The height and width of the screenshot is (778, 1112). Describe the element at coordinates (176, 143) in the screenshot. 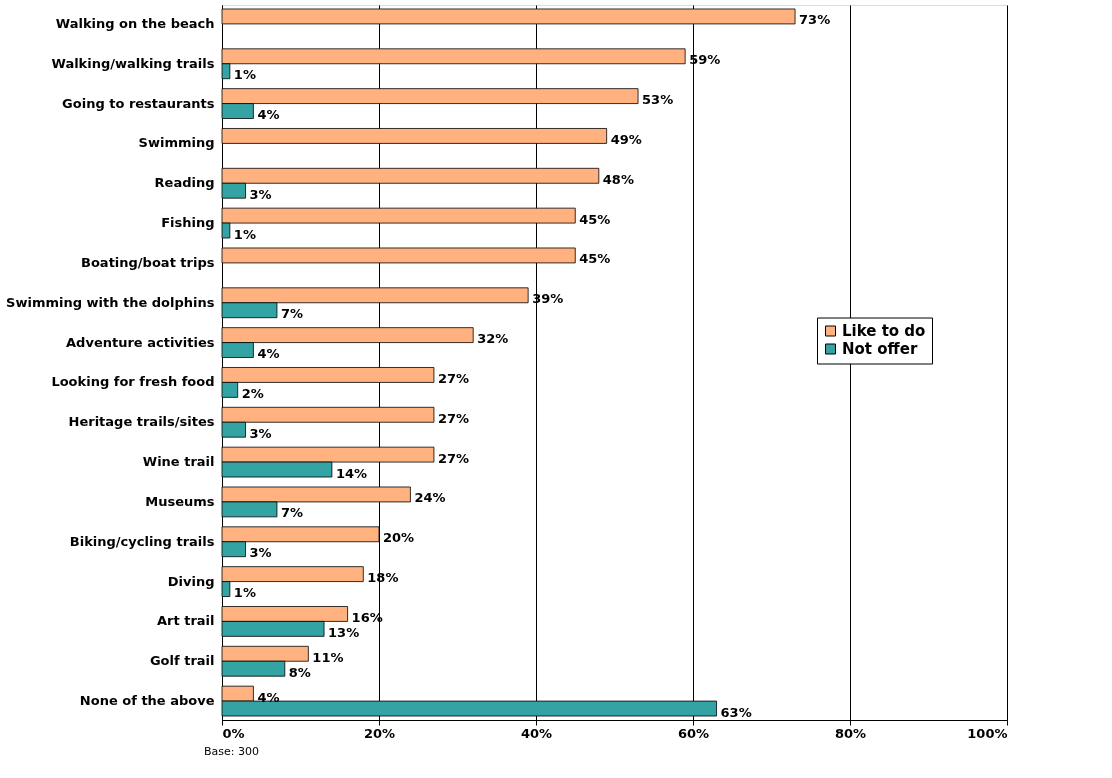

I see `y-tick-label: Swimming` at that location.